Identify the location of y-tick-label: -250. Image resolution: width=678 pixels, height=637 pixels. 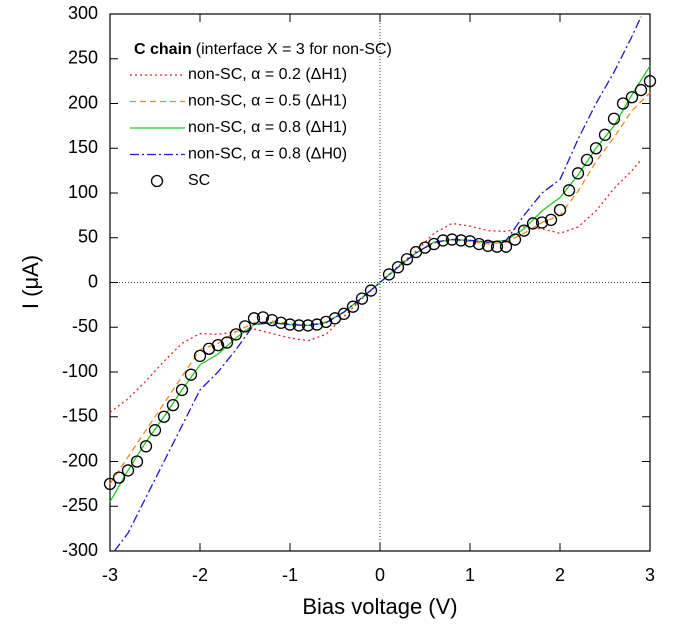
(80, 505).